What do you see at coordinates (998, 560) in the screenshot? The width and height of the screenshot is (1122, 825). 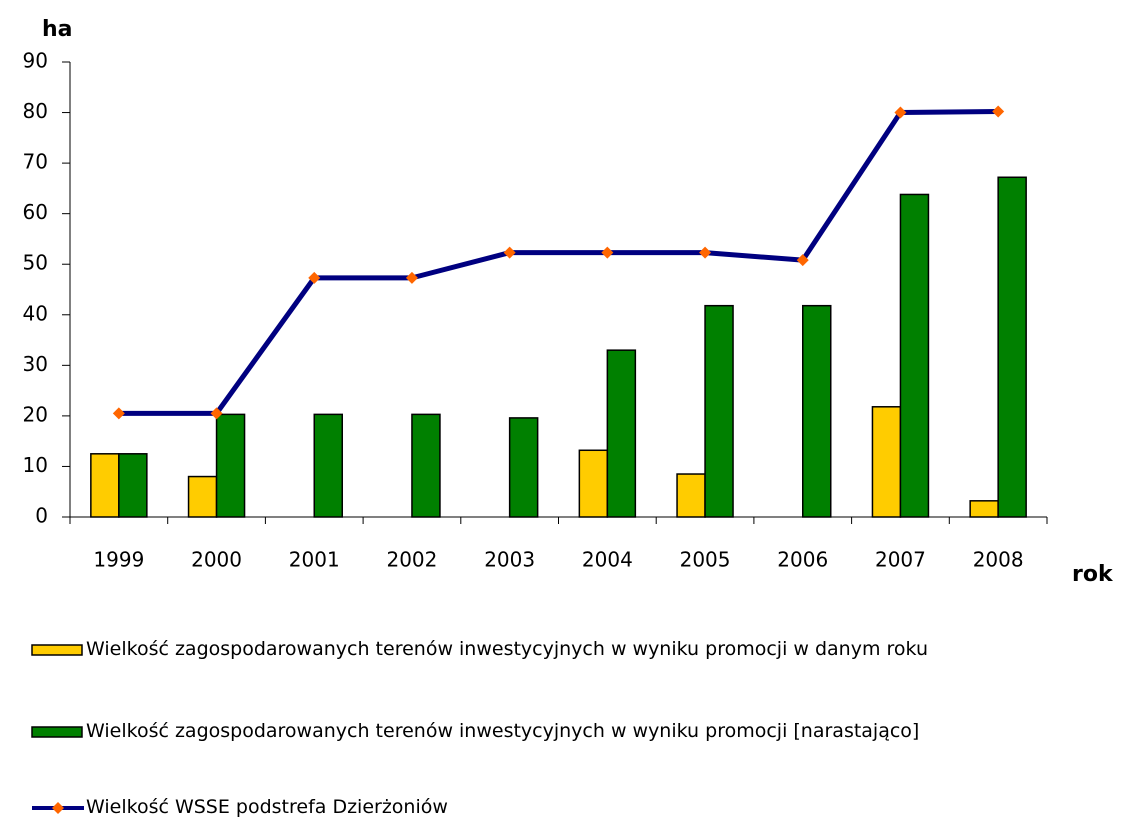 I see `x-tick-label: 2008` at bounding box center [998, 560].